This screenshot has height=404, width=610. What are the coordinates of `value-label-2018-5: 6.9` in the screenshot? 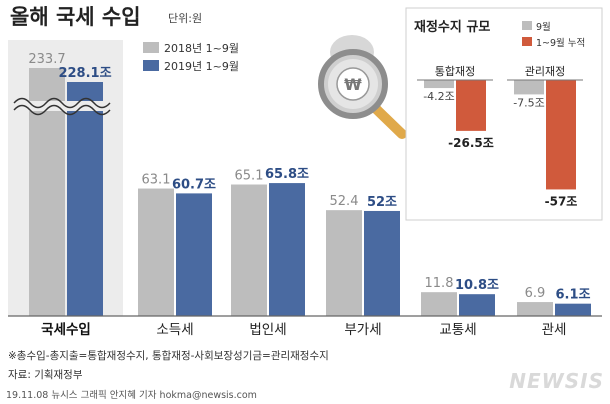 It's located at (535, 293).